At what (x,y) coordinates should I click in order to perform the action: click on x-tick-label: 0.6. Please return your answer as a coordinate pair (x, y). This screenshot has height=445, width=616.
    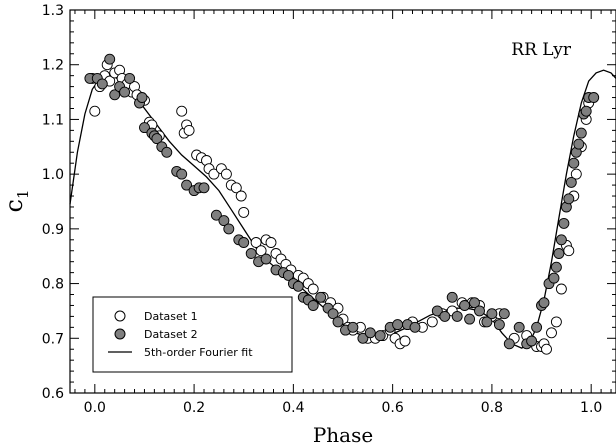
    Looking at the image, I should click on (393, 408).